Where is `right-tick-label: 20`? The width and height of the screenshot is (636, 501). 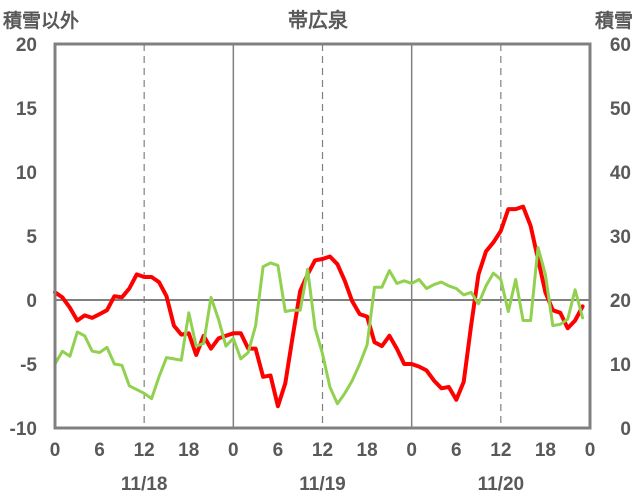
right-tick-label: 20 is located at coordinates (620, 301).